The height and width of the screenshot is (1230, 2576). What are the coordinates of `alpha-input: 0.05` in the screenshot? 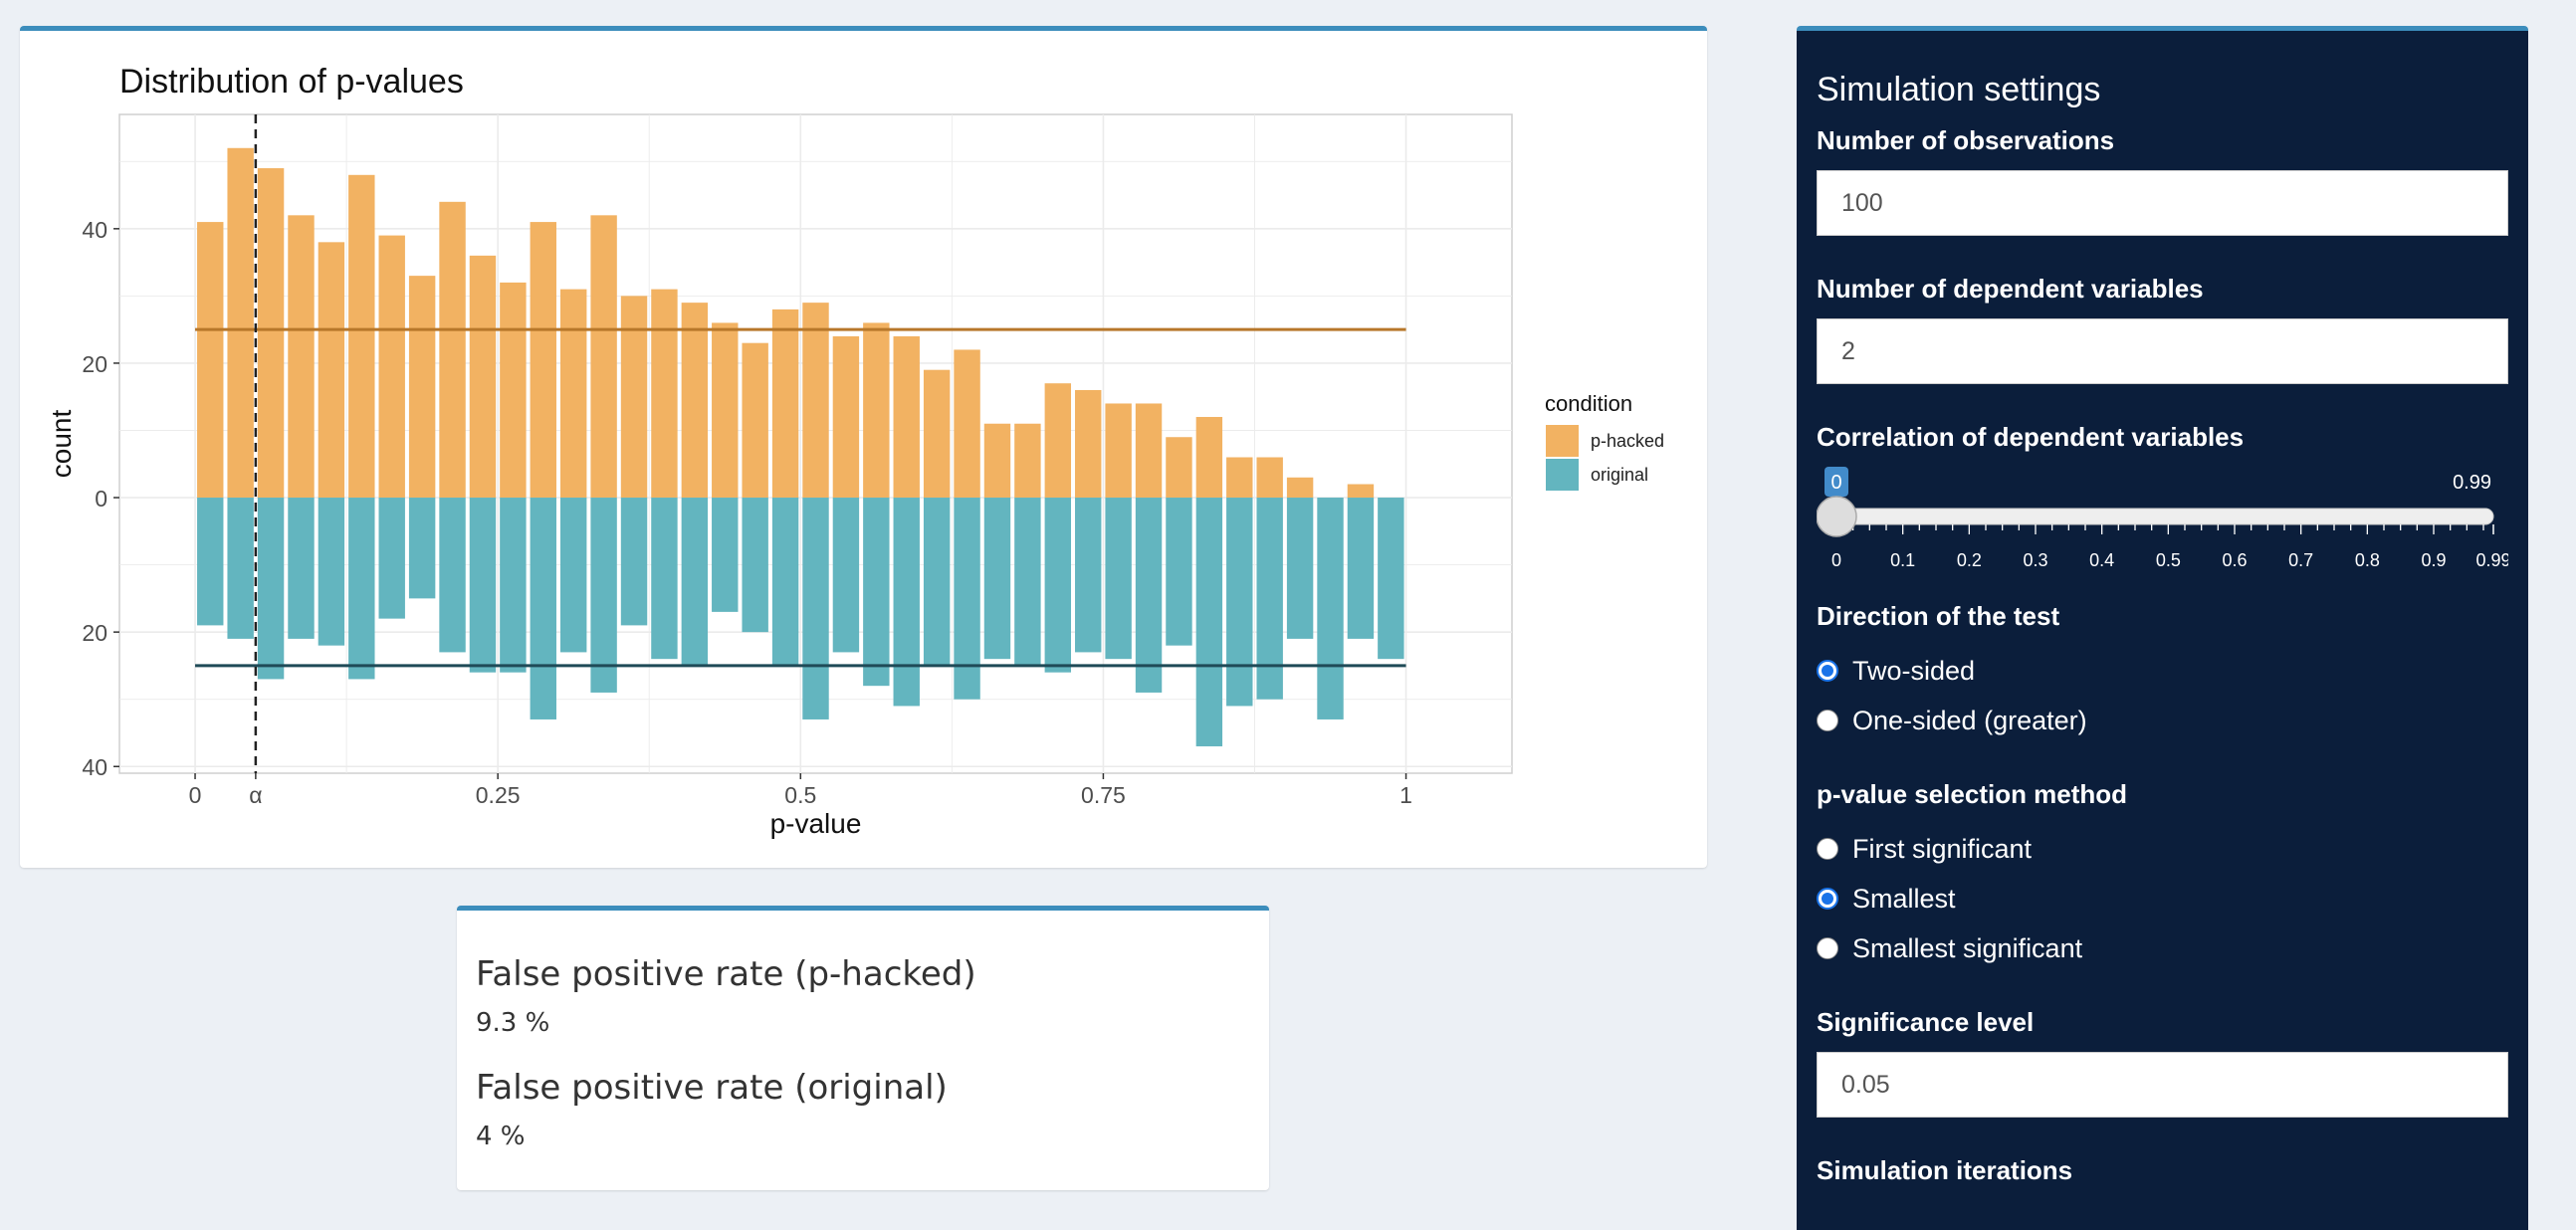 It's located at (2162, 1085).